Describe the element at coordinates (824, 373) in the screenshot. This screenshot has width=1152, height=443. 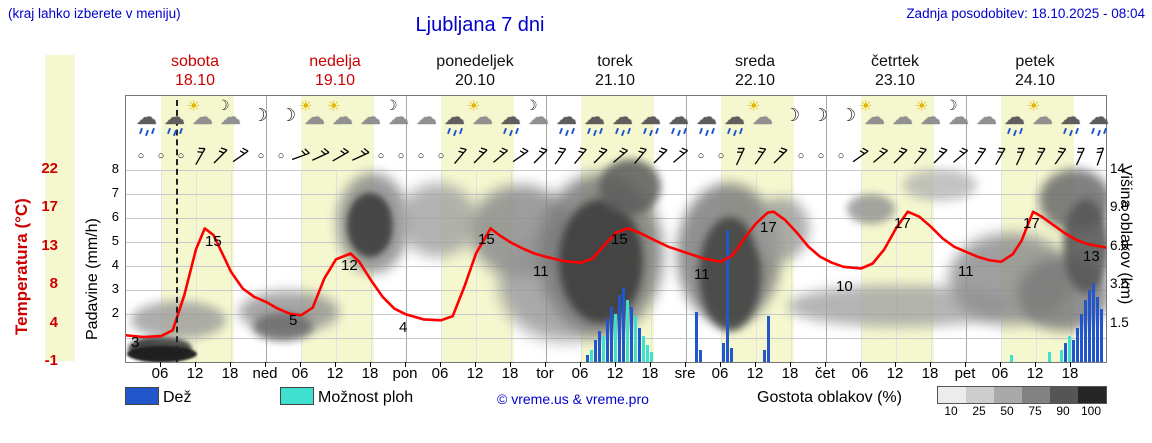
I see `x-axis-tick-label: čet` at that location.